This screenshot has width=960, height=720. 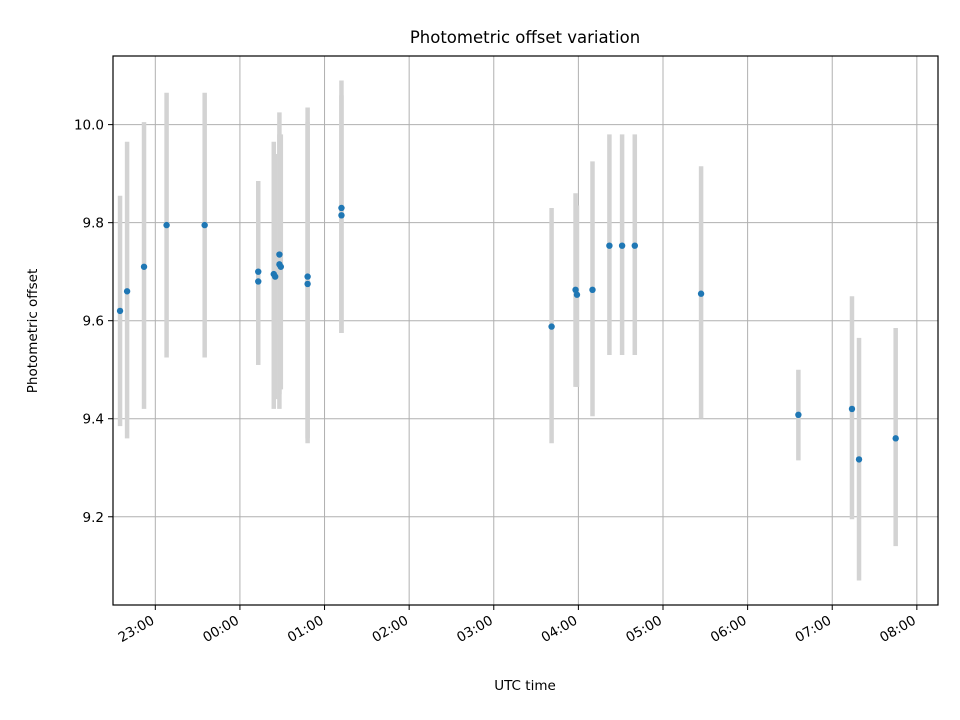 I want to click on y-axis-label: Photometric offset, so click(x=33, y=331).